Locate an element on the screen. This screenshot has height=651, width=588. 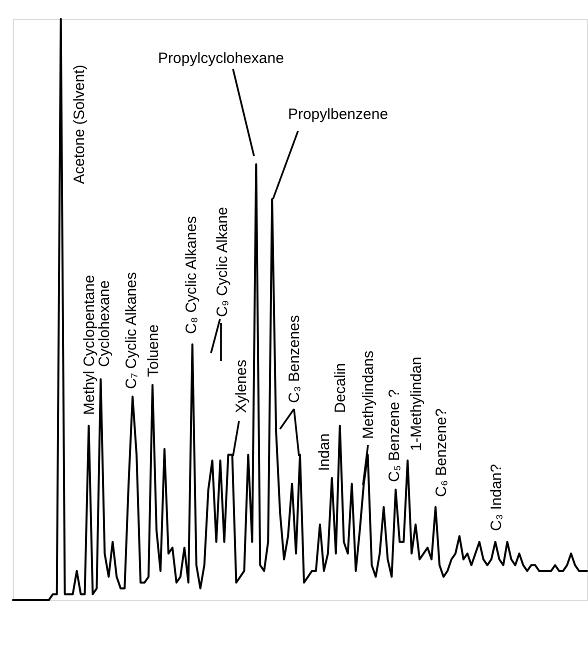
annotation: Xylenes is located at coordinates (241, 386).